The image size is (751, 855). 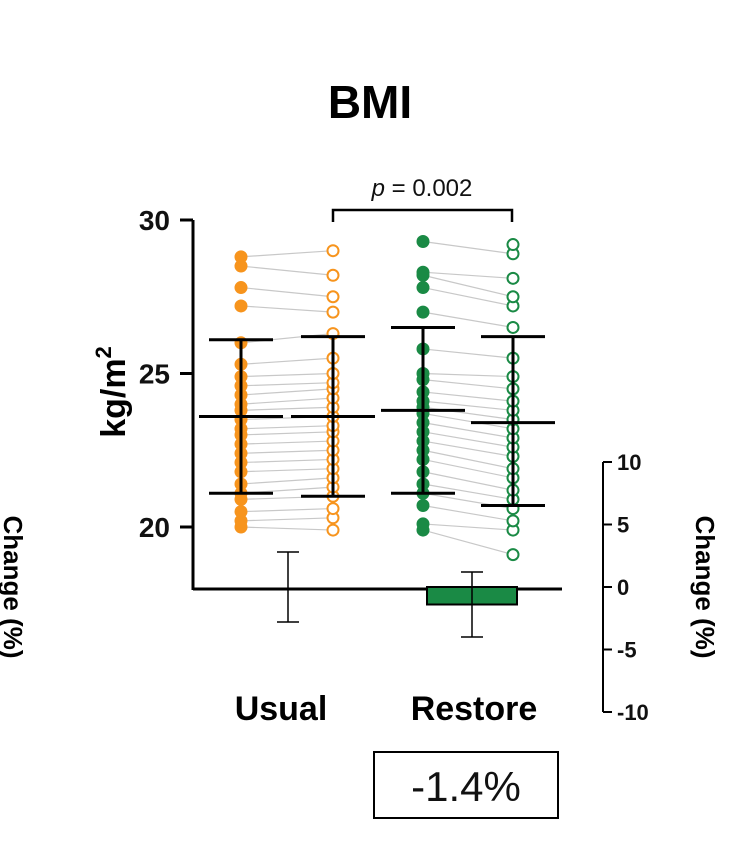 I want to click on chart-title: BMI, so click(x=370, y=102).